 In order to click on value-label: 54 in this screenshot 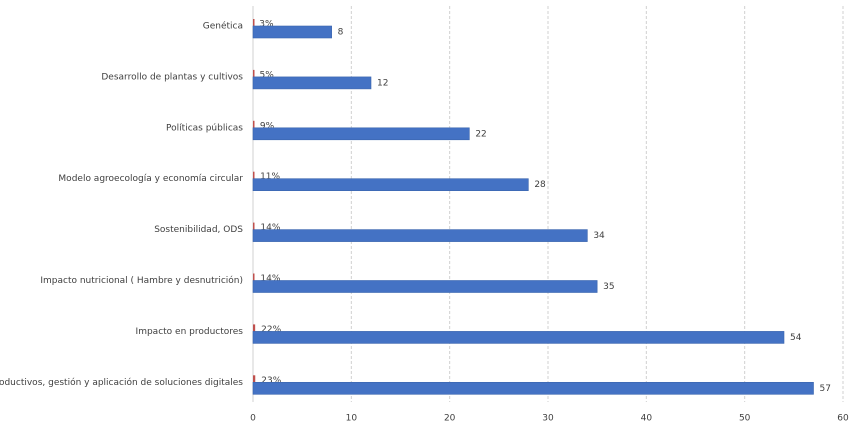, I will do `click(796, 338)`.